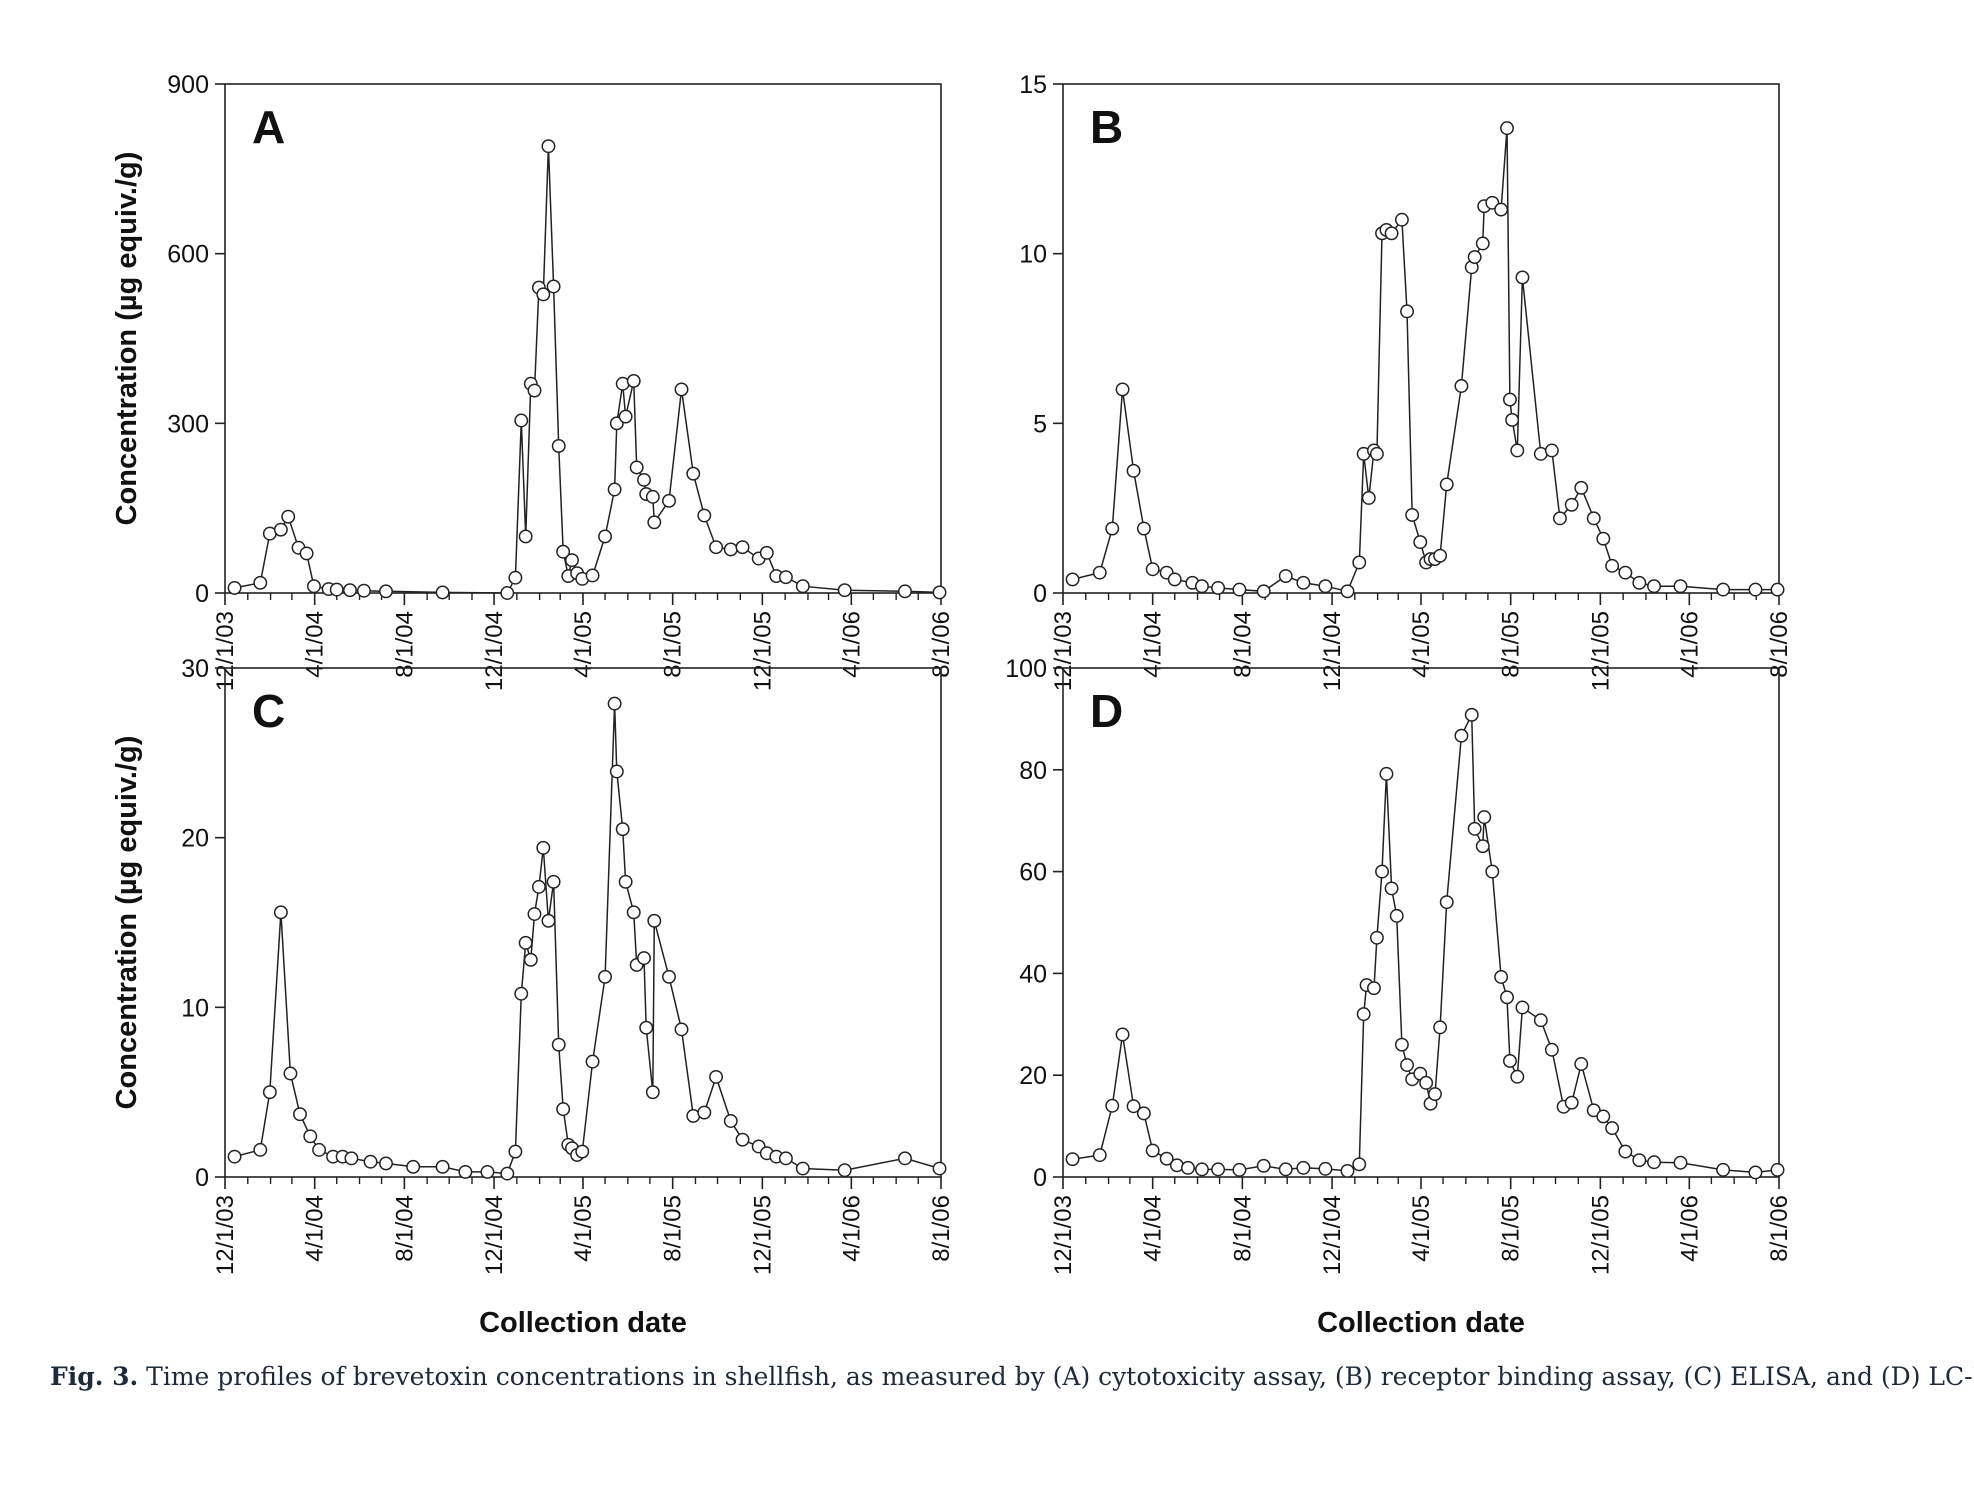 This screenshot has height=1492, width=1974. I want to click on x-tick-label: 12/1/04, so click(1332, 651).